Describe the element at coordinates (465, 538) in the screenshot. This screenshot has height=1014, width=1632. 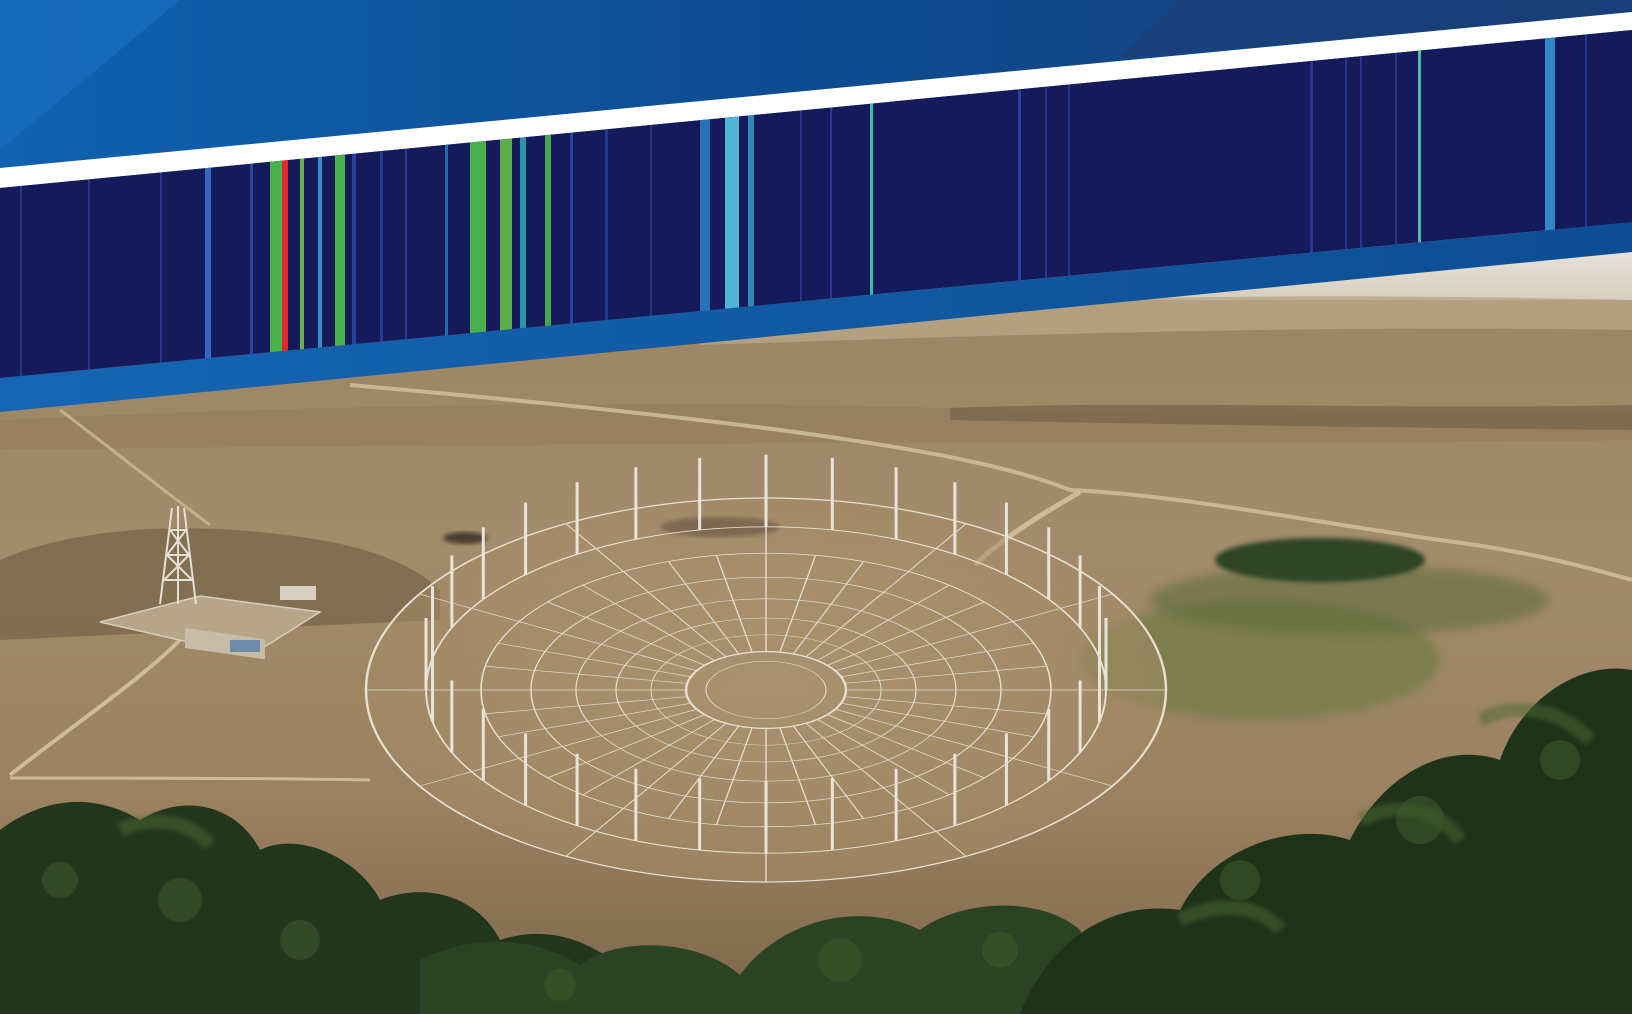
I see `rock-outcrop` at that location.